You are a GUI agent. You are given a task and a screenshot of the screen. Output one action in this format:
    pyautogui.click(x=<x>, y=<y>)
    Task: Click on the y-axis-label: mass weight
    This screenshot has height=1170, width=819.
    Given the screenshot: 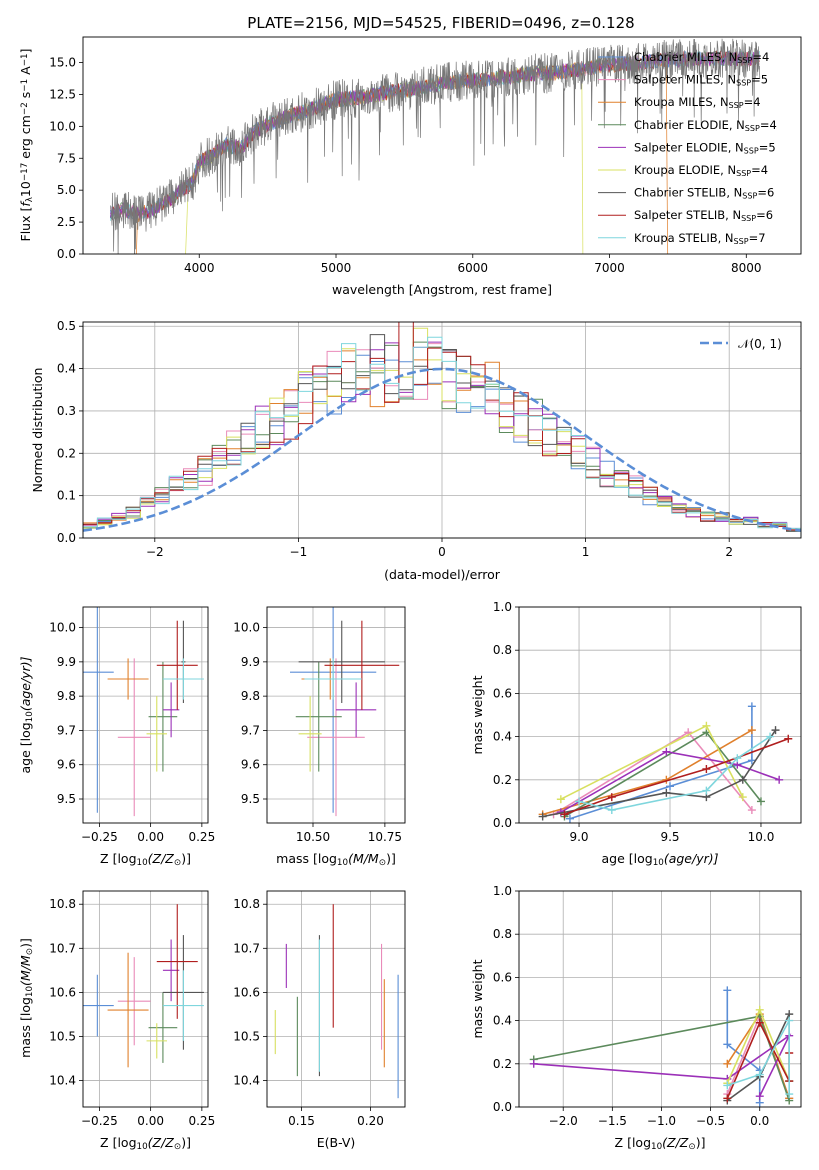 What is the action you would take?
    pyautogui.click(x=477, y=714)
    